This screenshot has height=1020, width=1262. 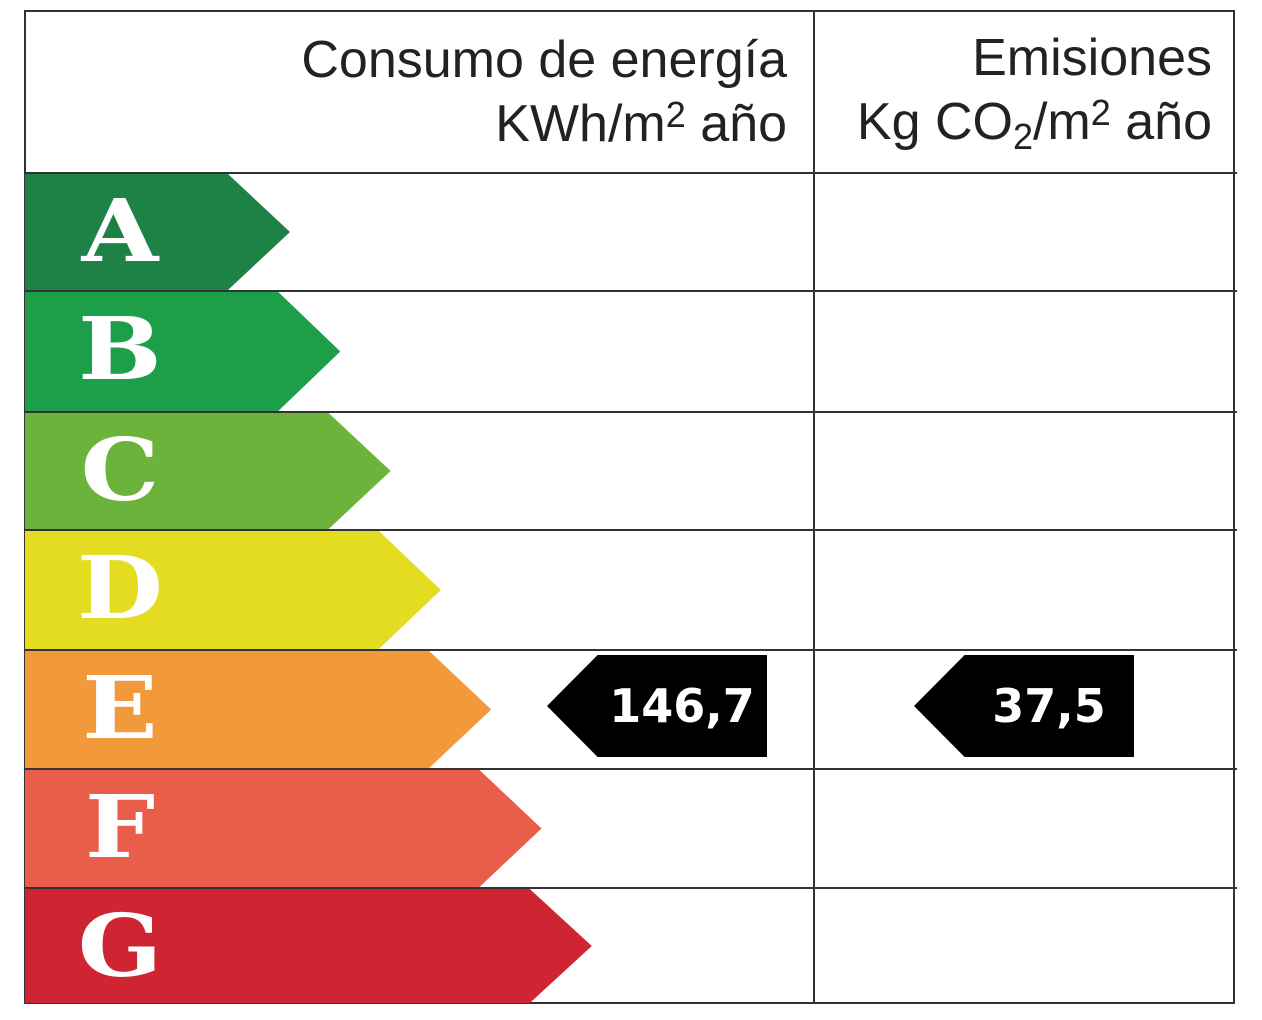 I want to click on rating-letter: D, so click(x=120, y=588).